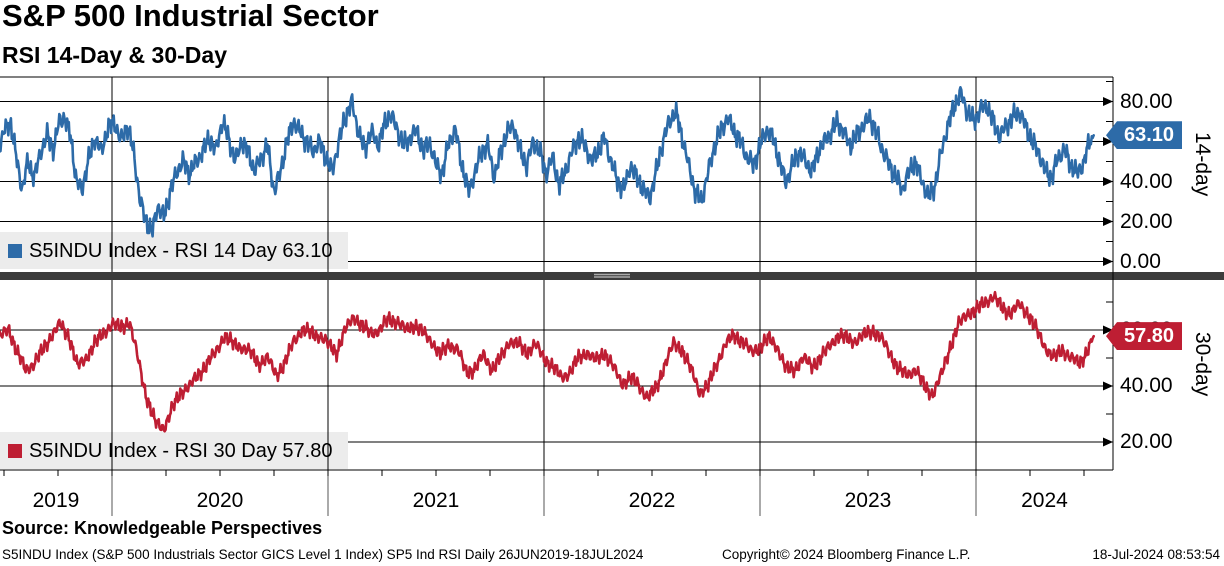 The height and width of the screenshot is (566, 1224). What do you see at coordinates (190, 16) in the screenshot?
I see `page-title: S&P 500 Industrial Sector` at bounding box center [190, 16].